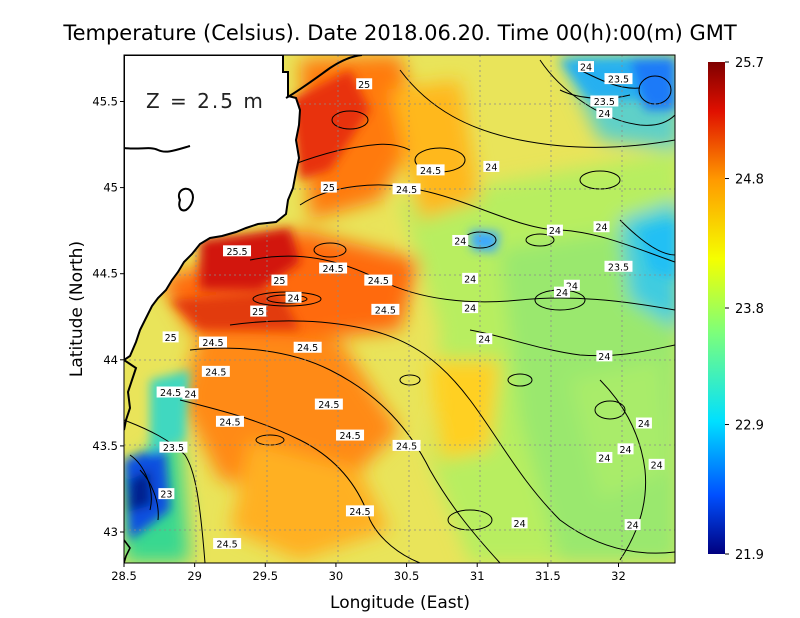 This screenshot has width=800, height=618. Describe the element at coordinates (749, 555) in the screenshot. I see `colorbar-tick-label: 21.9` at that location.